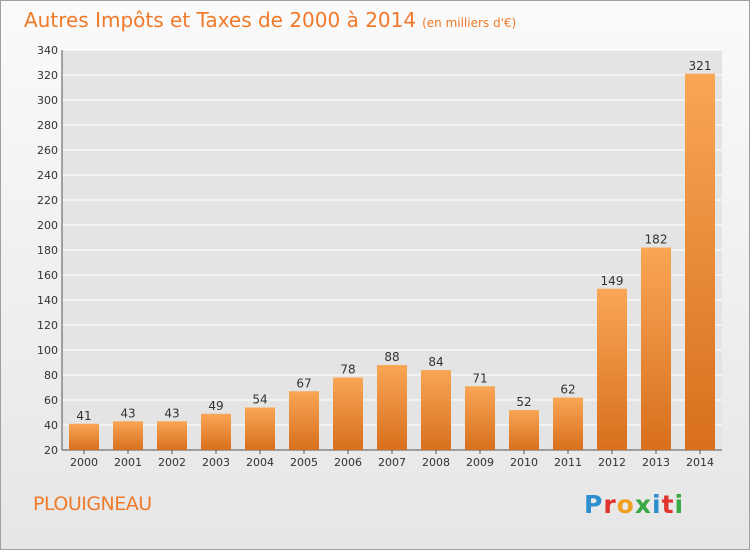 The height and width of the screenshot is (550, 750). I want to click on y-tick-label: 300, so click(47, 100).